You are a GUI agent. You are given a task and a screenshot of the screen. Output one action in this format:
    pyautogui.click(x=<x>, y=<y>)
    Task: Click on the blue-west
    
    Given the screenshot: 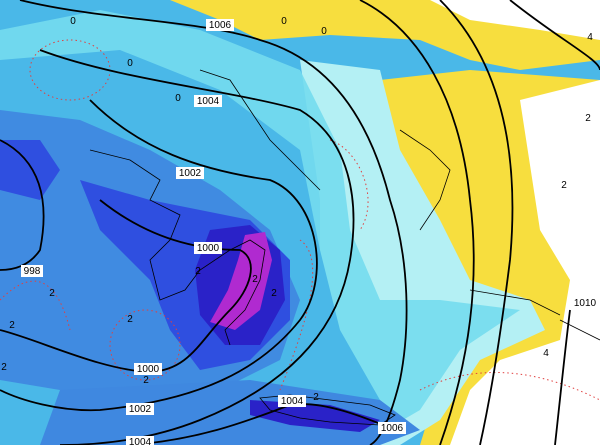 What is the action you would take?
    pyautogui.click(x=30, y=170)
    